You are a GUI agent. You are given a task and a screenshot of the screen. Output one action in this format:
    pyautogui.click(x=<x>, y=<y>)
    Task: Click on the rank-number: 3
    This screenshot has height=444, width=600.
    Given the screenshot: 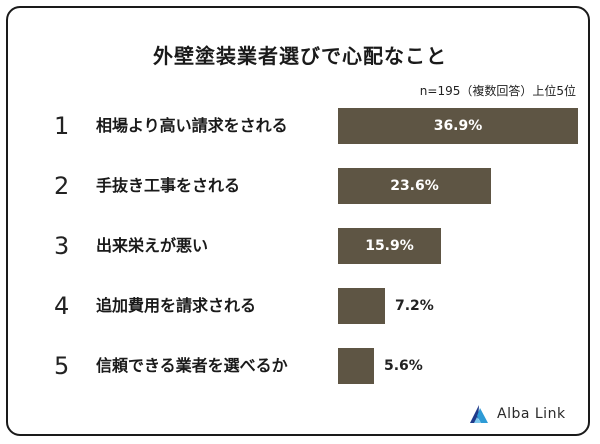 What is the action you would take?
    pyautogui.click(x=62, y=246)
    